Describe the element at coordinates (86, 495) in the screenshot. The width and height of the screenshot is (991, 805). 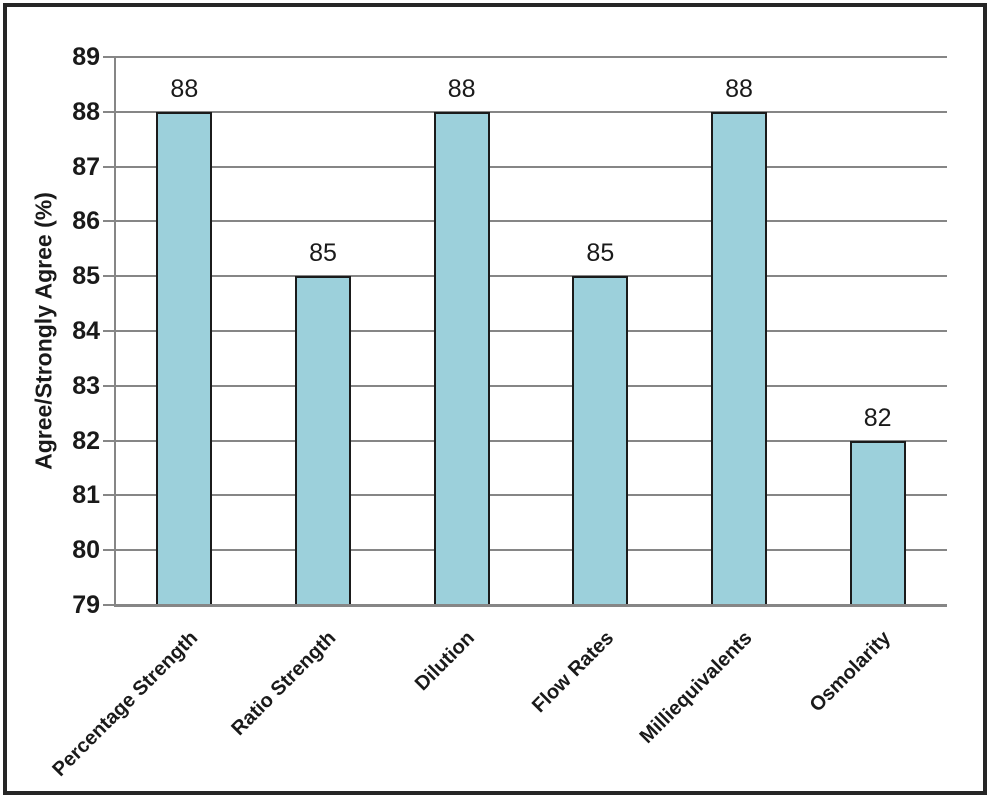
I see `y-tick-label-81: 81` at that location.